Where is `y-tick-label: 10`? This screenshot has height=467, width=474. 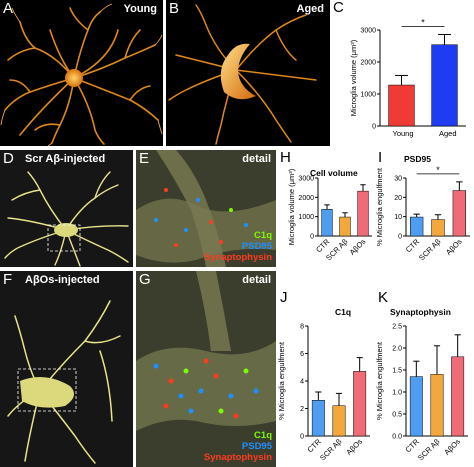 y-tick-label: 10 is located at coordinates (398, 217).